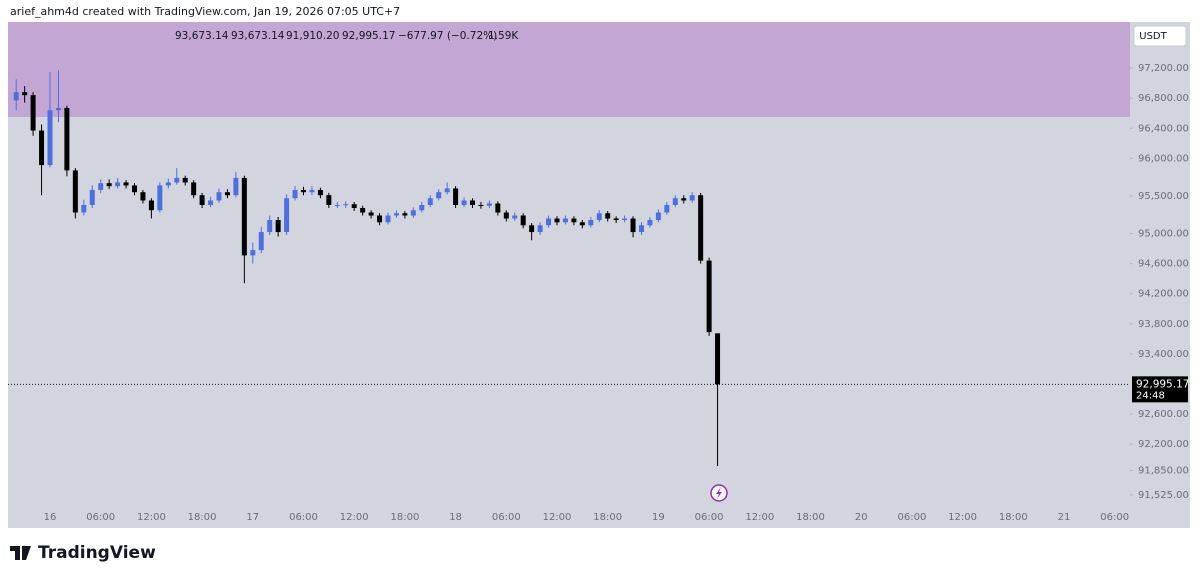 This screenshot has height=582, width=1199. What do you see at coordinates (1163, 196) in the screenshot?
I see `y-tick-label: 95,500.00` at bounding box center [1163, 196].